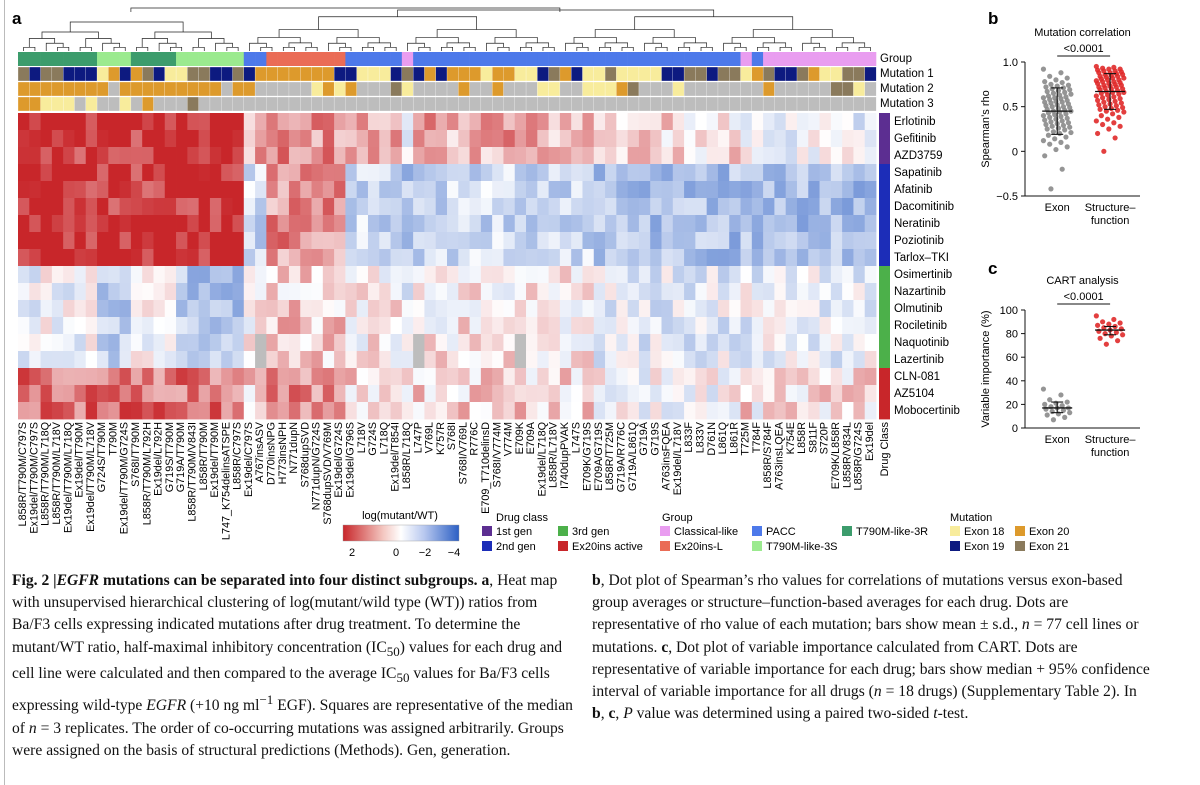  Describe the element at coordinates (992, 268) in the screenshot. I see `panel-c-label: c` at that location.